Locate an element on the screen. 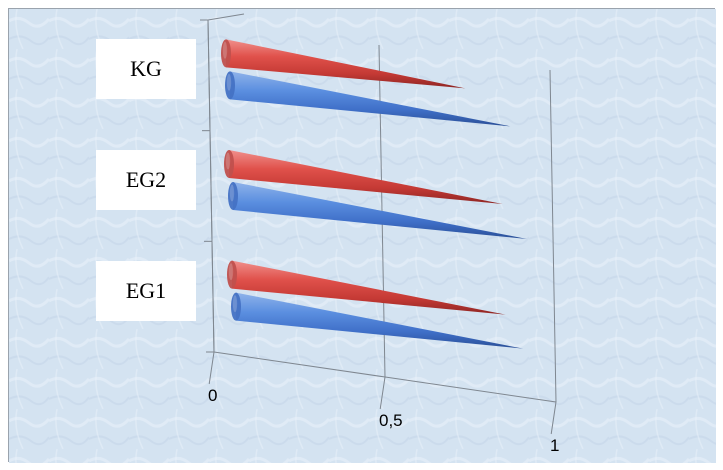  x-axis-line is located at coordinates (385, 377).